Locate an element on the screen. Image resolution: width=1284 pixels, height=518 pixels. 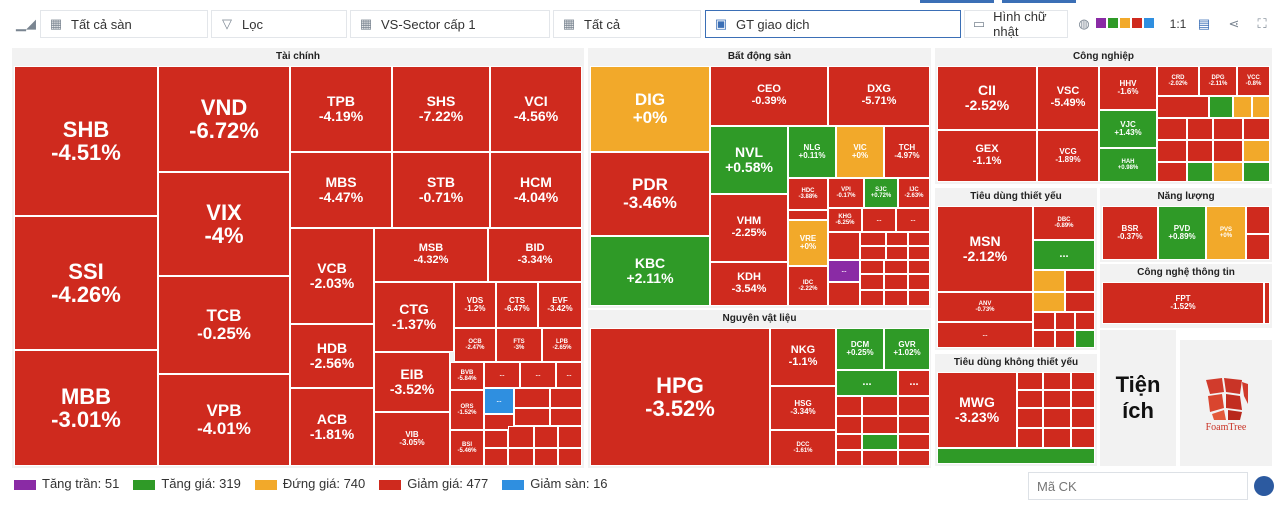
stock-tile: LPB -2.65% is located at coordinates (562, 345).